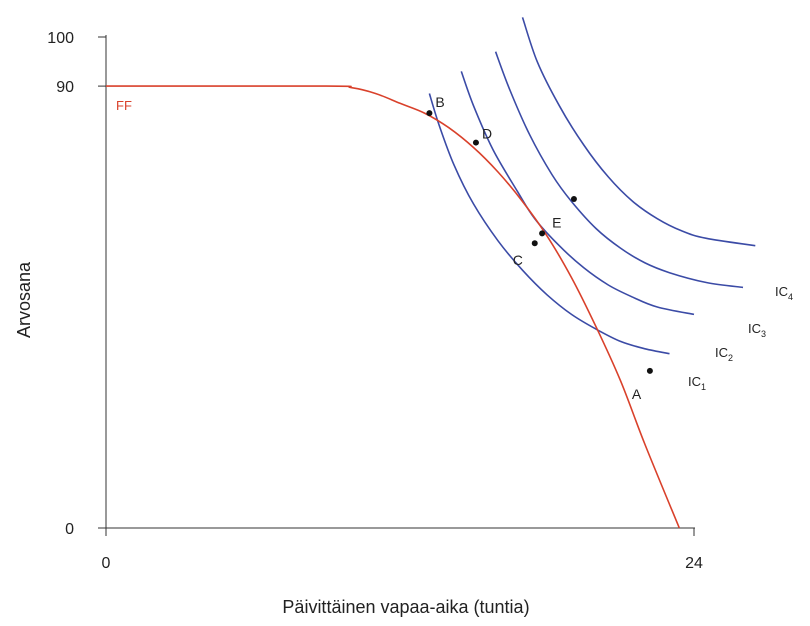 This screenshot has height=626, width=810. Describe the element at coordinates (694, 563) in the screenshot. I see `x-tick-label: 24` at that location.